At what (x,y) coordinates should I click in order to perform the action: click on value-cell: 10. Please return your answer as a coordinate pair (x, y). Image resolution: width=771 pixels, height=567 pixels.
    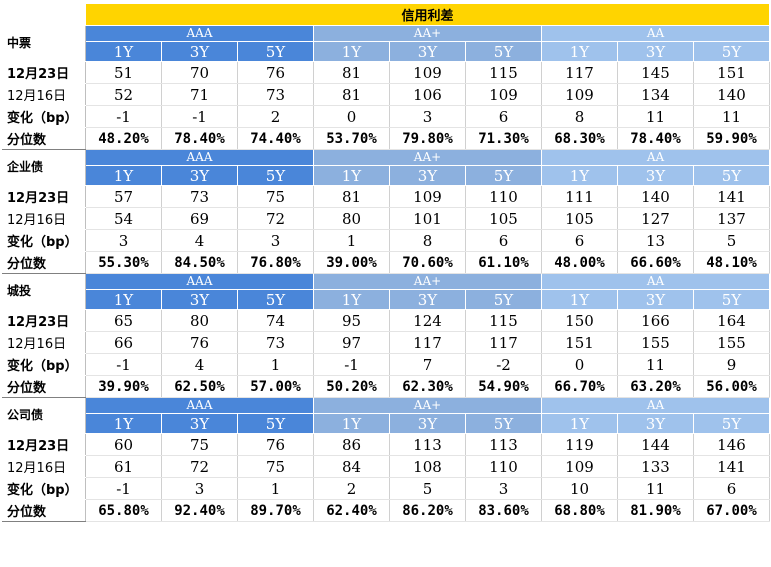
    Looking at the image, I should click on (579, 488).